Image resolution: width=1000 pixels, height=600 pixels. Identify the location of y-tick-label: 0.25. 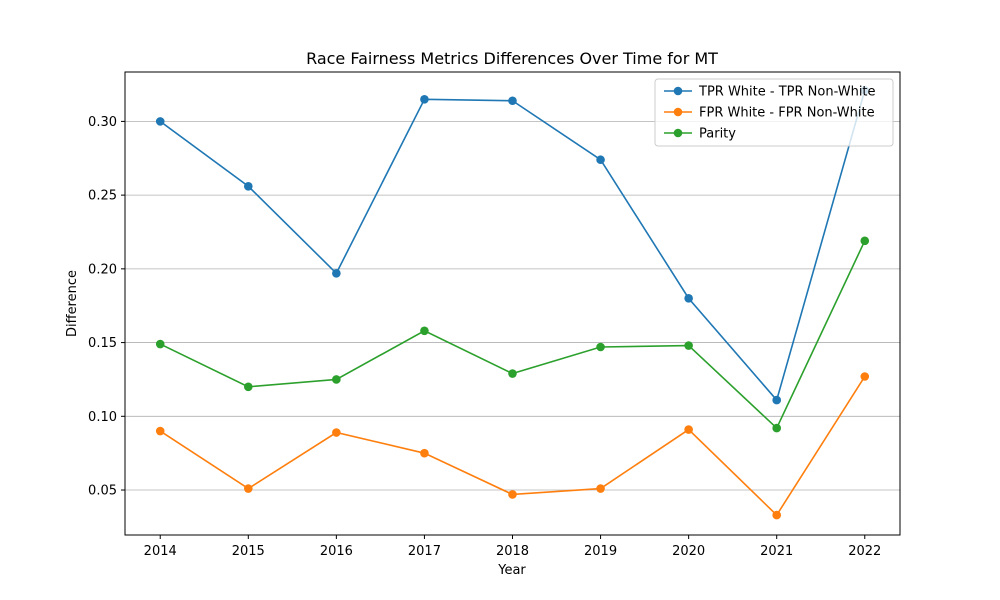
(102, 196).